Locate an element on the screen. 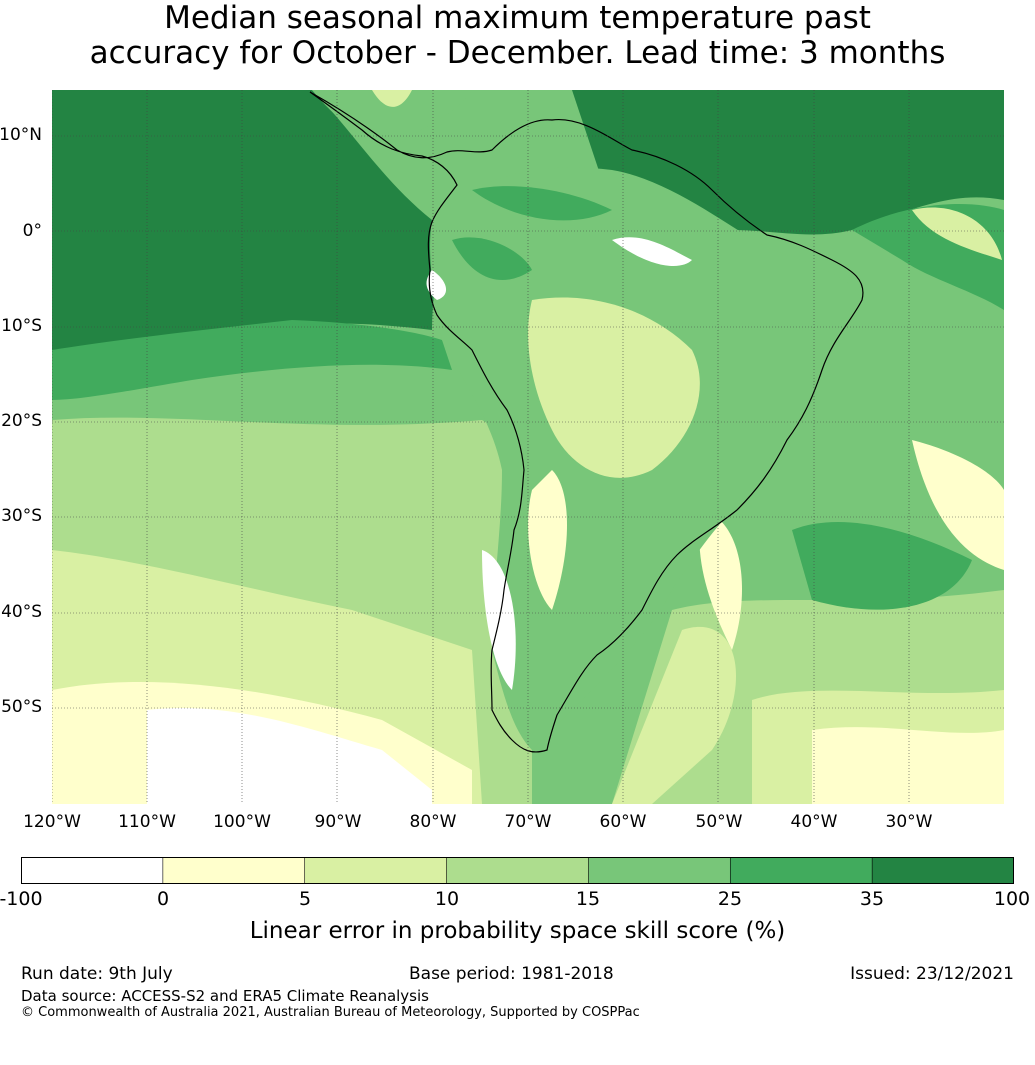 This screenshot has height=1065, width=1035. lon-label-50w: 50°W is located at coordinates (719, 822).